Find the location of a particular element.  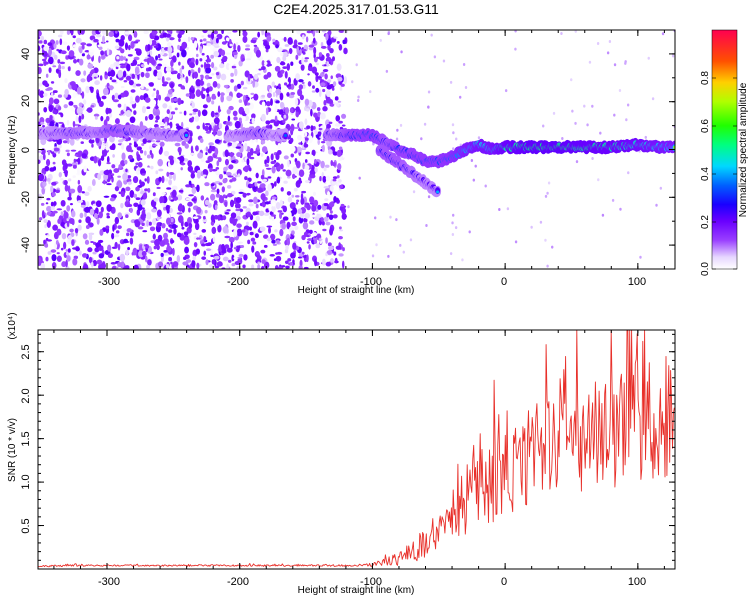

colorbar-ticks is located at coordinates (724, 173).